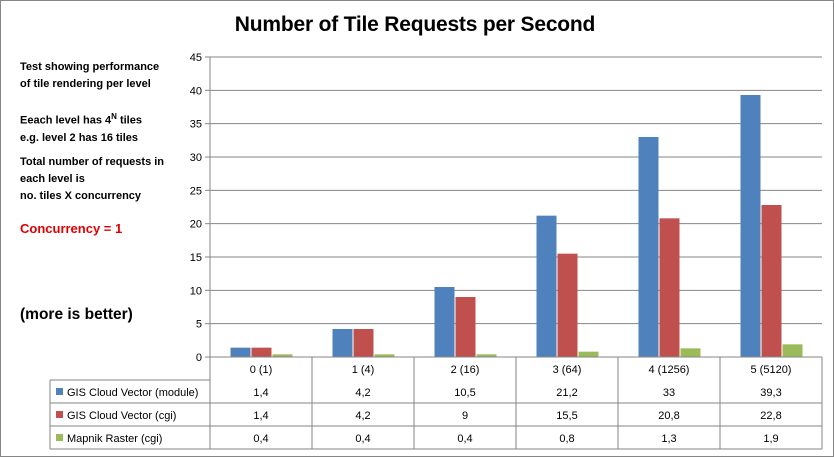 The image size is (834, 457). I want to click on note-line: Total number of requests in, so click(92, 162).